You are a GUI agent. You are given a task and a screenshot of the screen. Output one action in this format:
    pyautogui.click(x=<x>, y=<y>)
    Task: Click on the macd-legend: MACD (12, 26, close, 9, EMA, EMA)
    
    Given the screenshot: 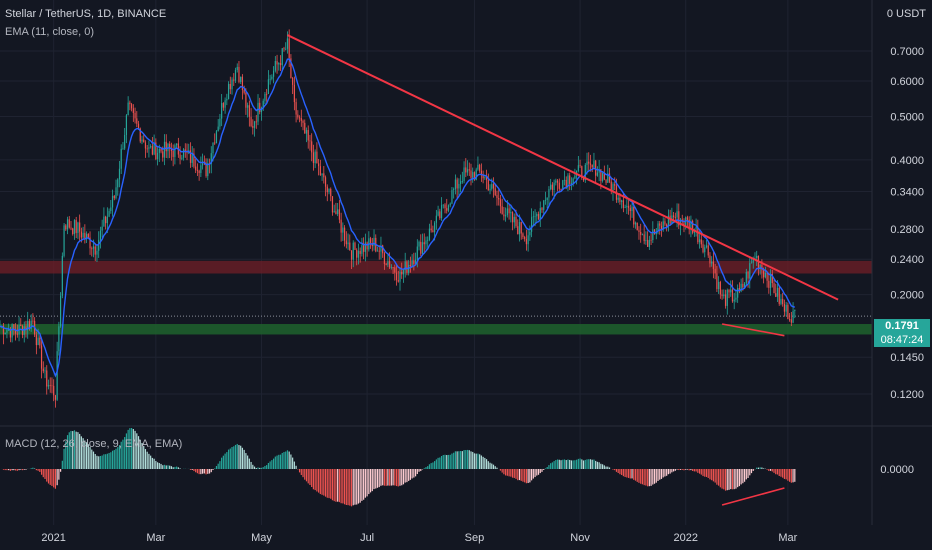 What is the action you would take?
    pyautogui.click(x=94, y=444)
    